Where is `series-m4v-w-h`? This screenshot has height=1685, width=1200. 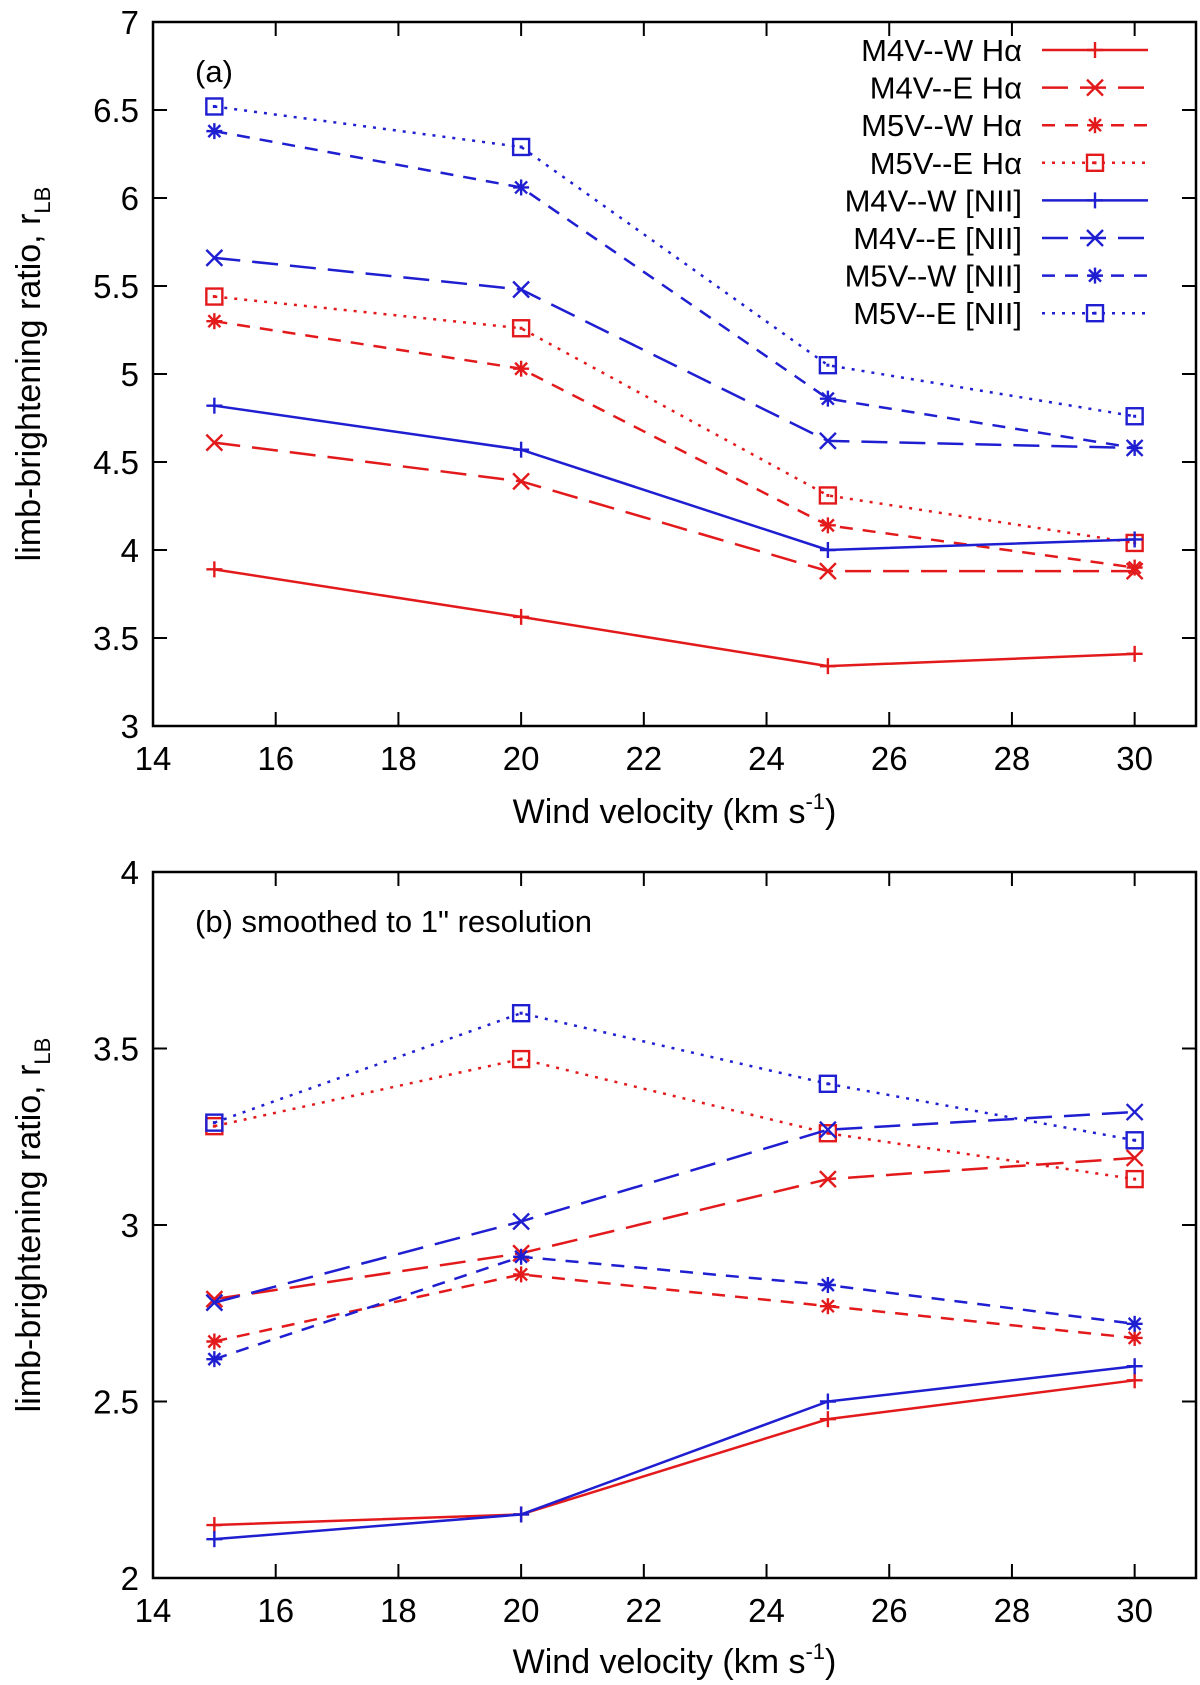 series-m4v-w-h is located at coordinates (674, 618).